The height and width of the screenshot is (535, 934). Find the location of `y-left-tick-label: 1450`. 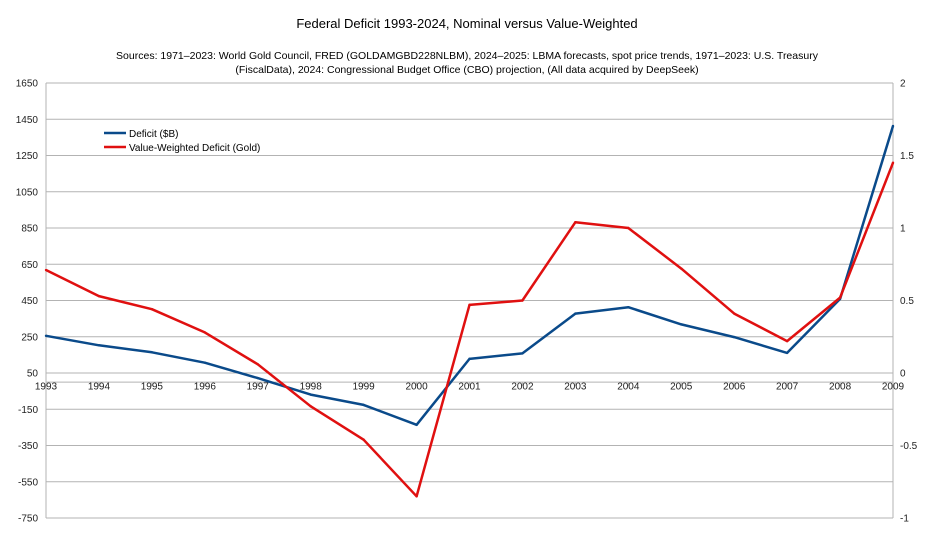

y-left-tick-label: 1450 is located at coordinates (27, 120).